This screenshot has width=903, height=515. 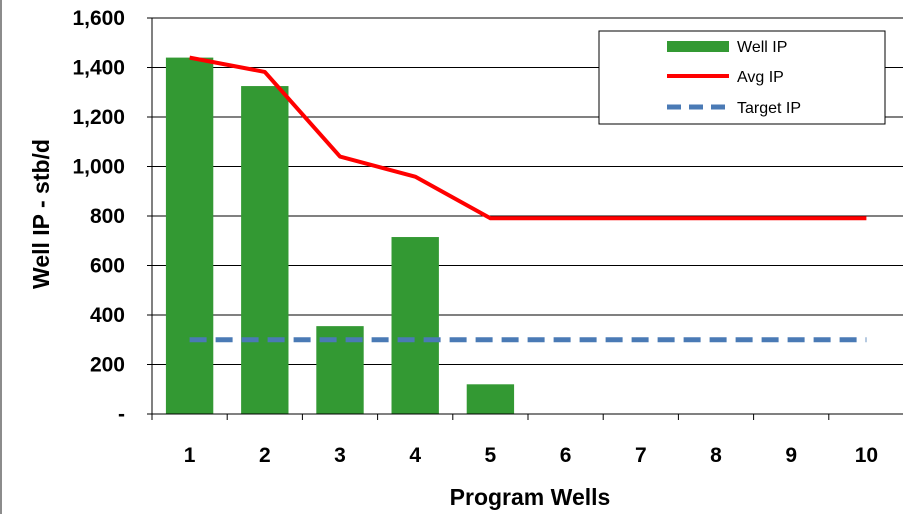 What do you see at coordinates (531, 455) in the screenshot?
I see `x-tick-labels: 1 2 3 4 5 6 7 8 9 10` at bounding box center [531, 455].